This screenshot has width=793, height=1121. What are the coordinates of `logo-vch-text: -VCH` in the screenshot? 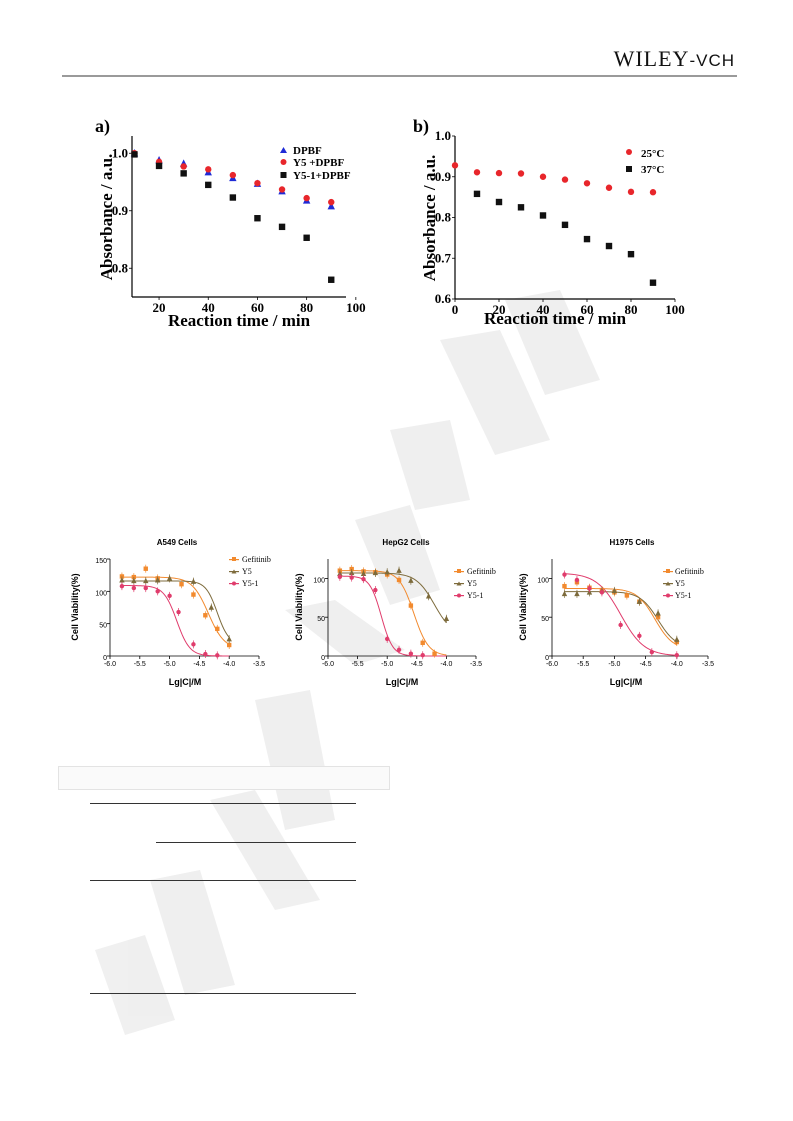 It's located at (712, 60).